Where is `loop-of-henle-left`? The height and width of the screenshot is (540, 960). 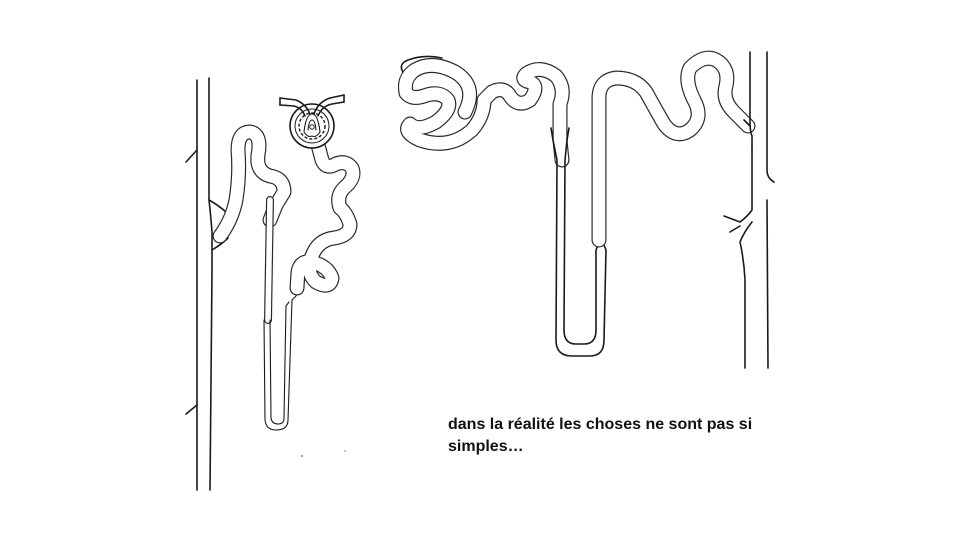 loop-of-henle-left is located at coordinates (281, 357).